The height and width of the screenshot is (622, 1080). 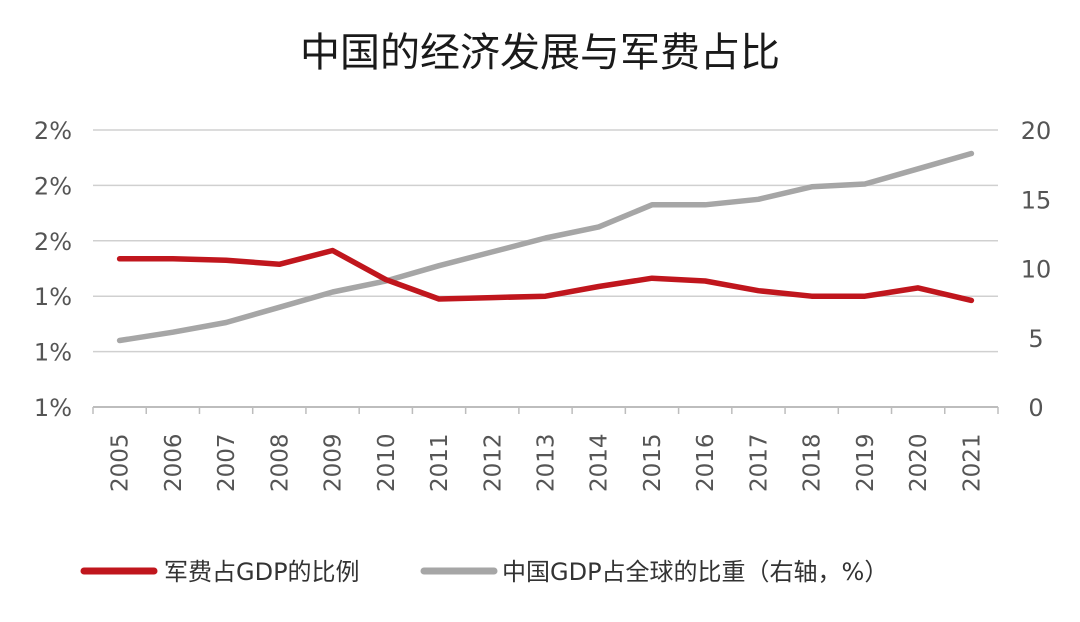 I want to click on right-tick-label: 15, so click(x=1036, y=200).